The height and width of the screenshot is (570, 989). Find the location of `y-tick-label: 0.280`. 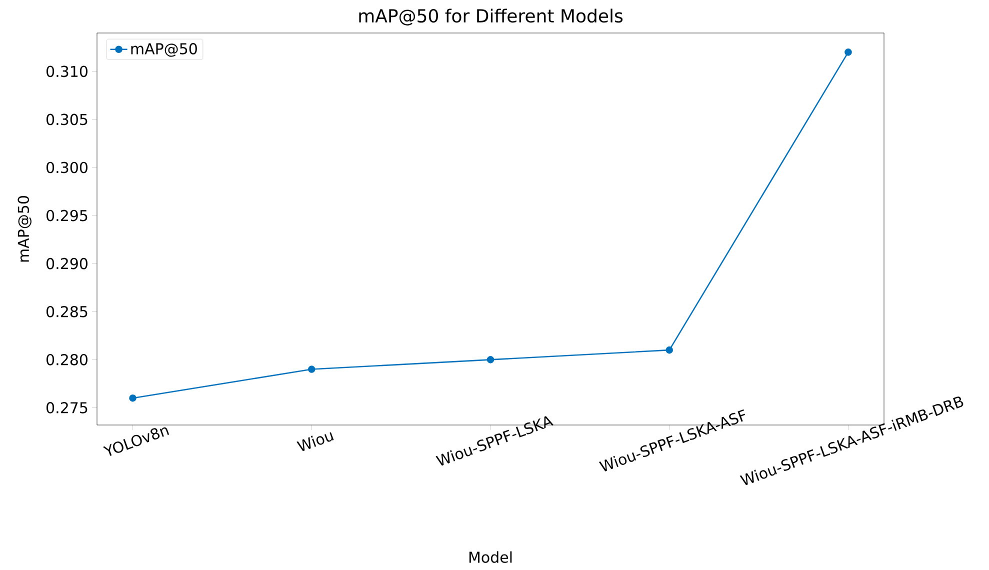

y-tick-label: 0.280 is located at coordinates (67, 360).